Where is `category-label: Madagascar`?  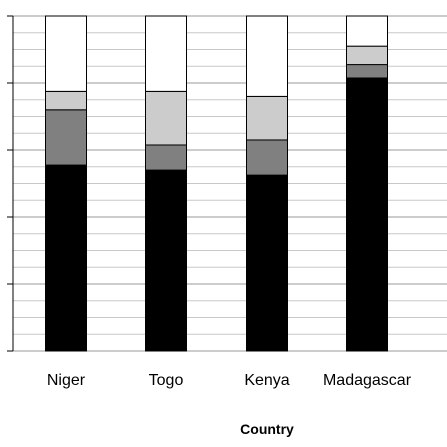
category-label: Madagascar is located at coordinates (367, 380).